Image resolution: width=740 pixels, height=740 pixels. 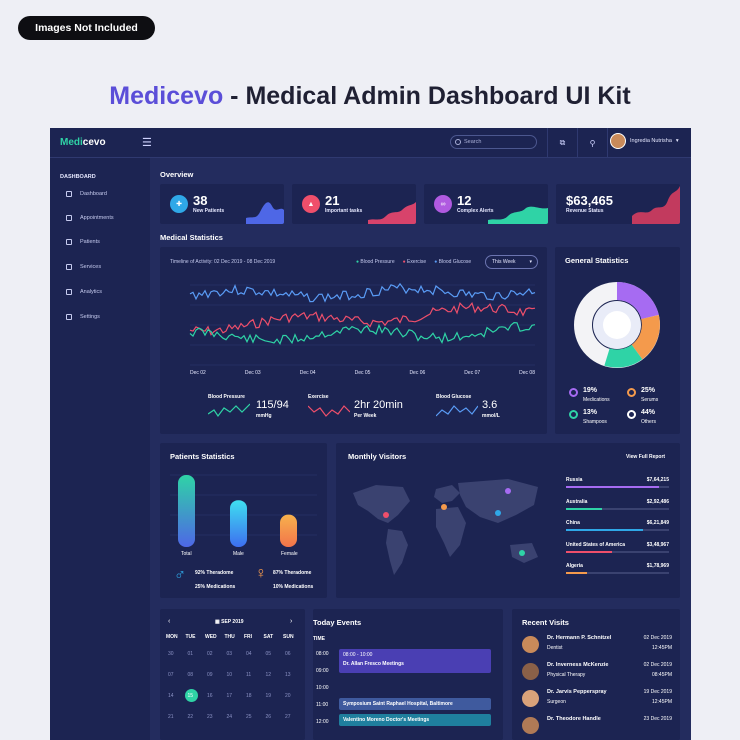 I want to click on medical-line-chart, so click(x=362, y=324).